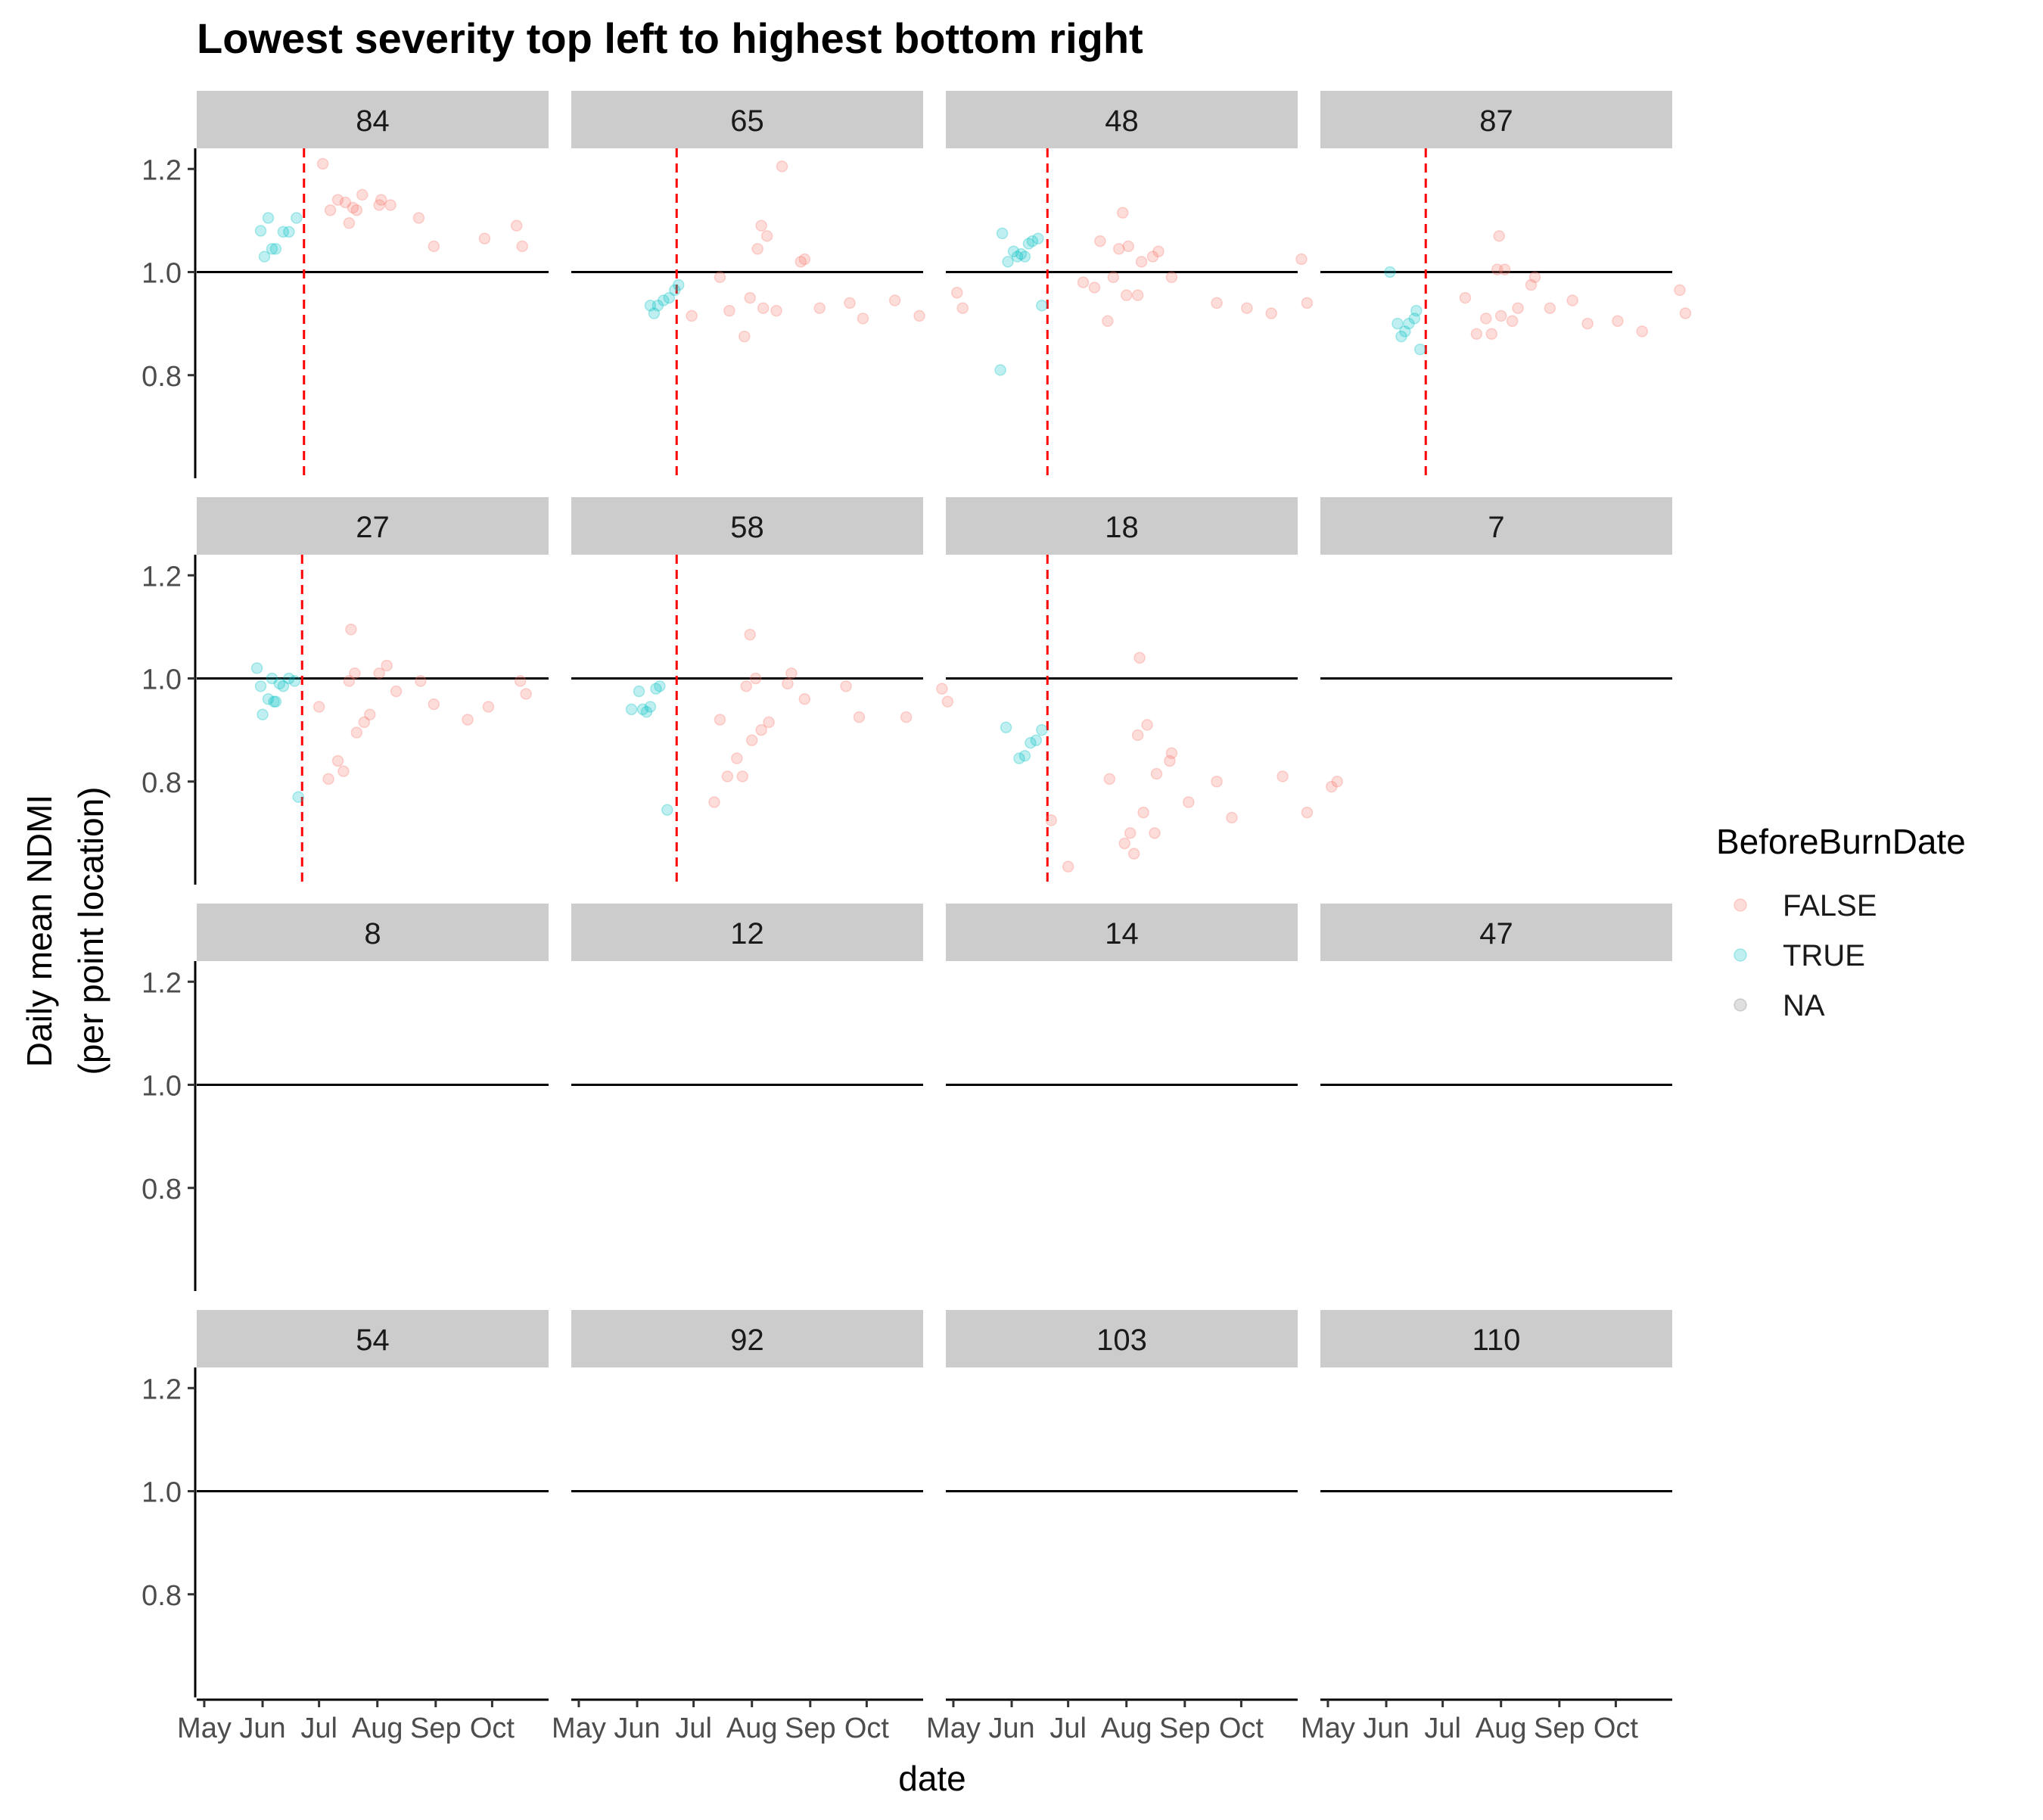 The width and height of the screenshot is (2043, 1820). What do you see at coordinates (1824, 955) in the screenshot?
I see `legend-label: TRUE` at bounding box center [1824, 955].